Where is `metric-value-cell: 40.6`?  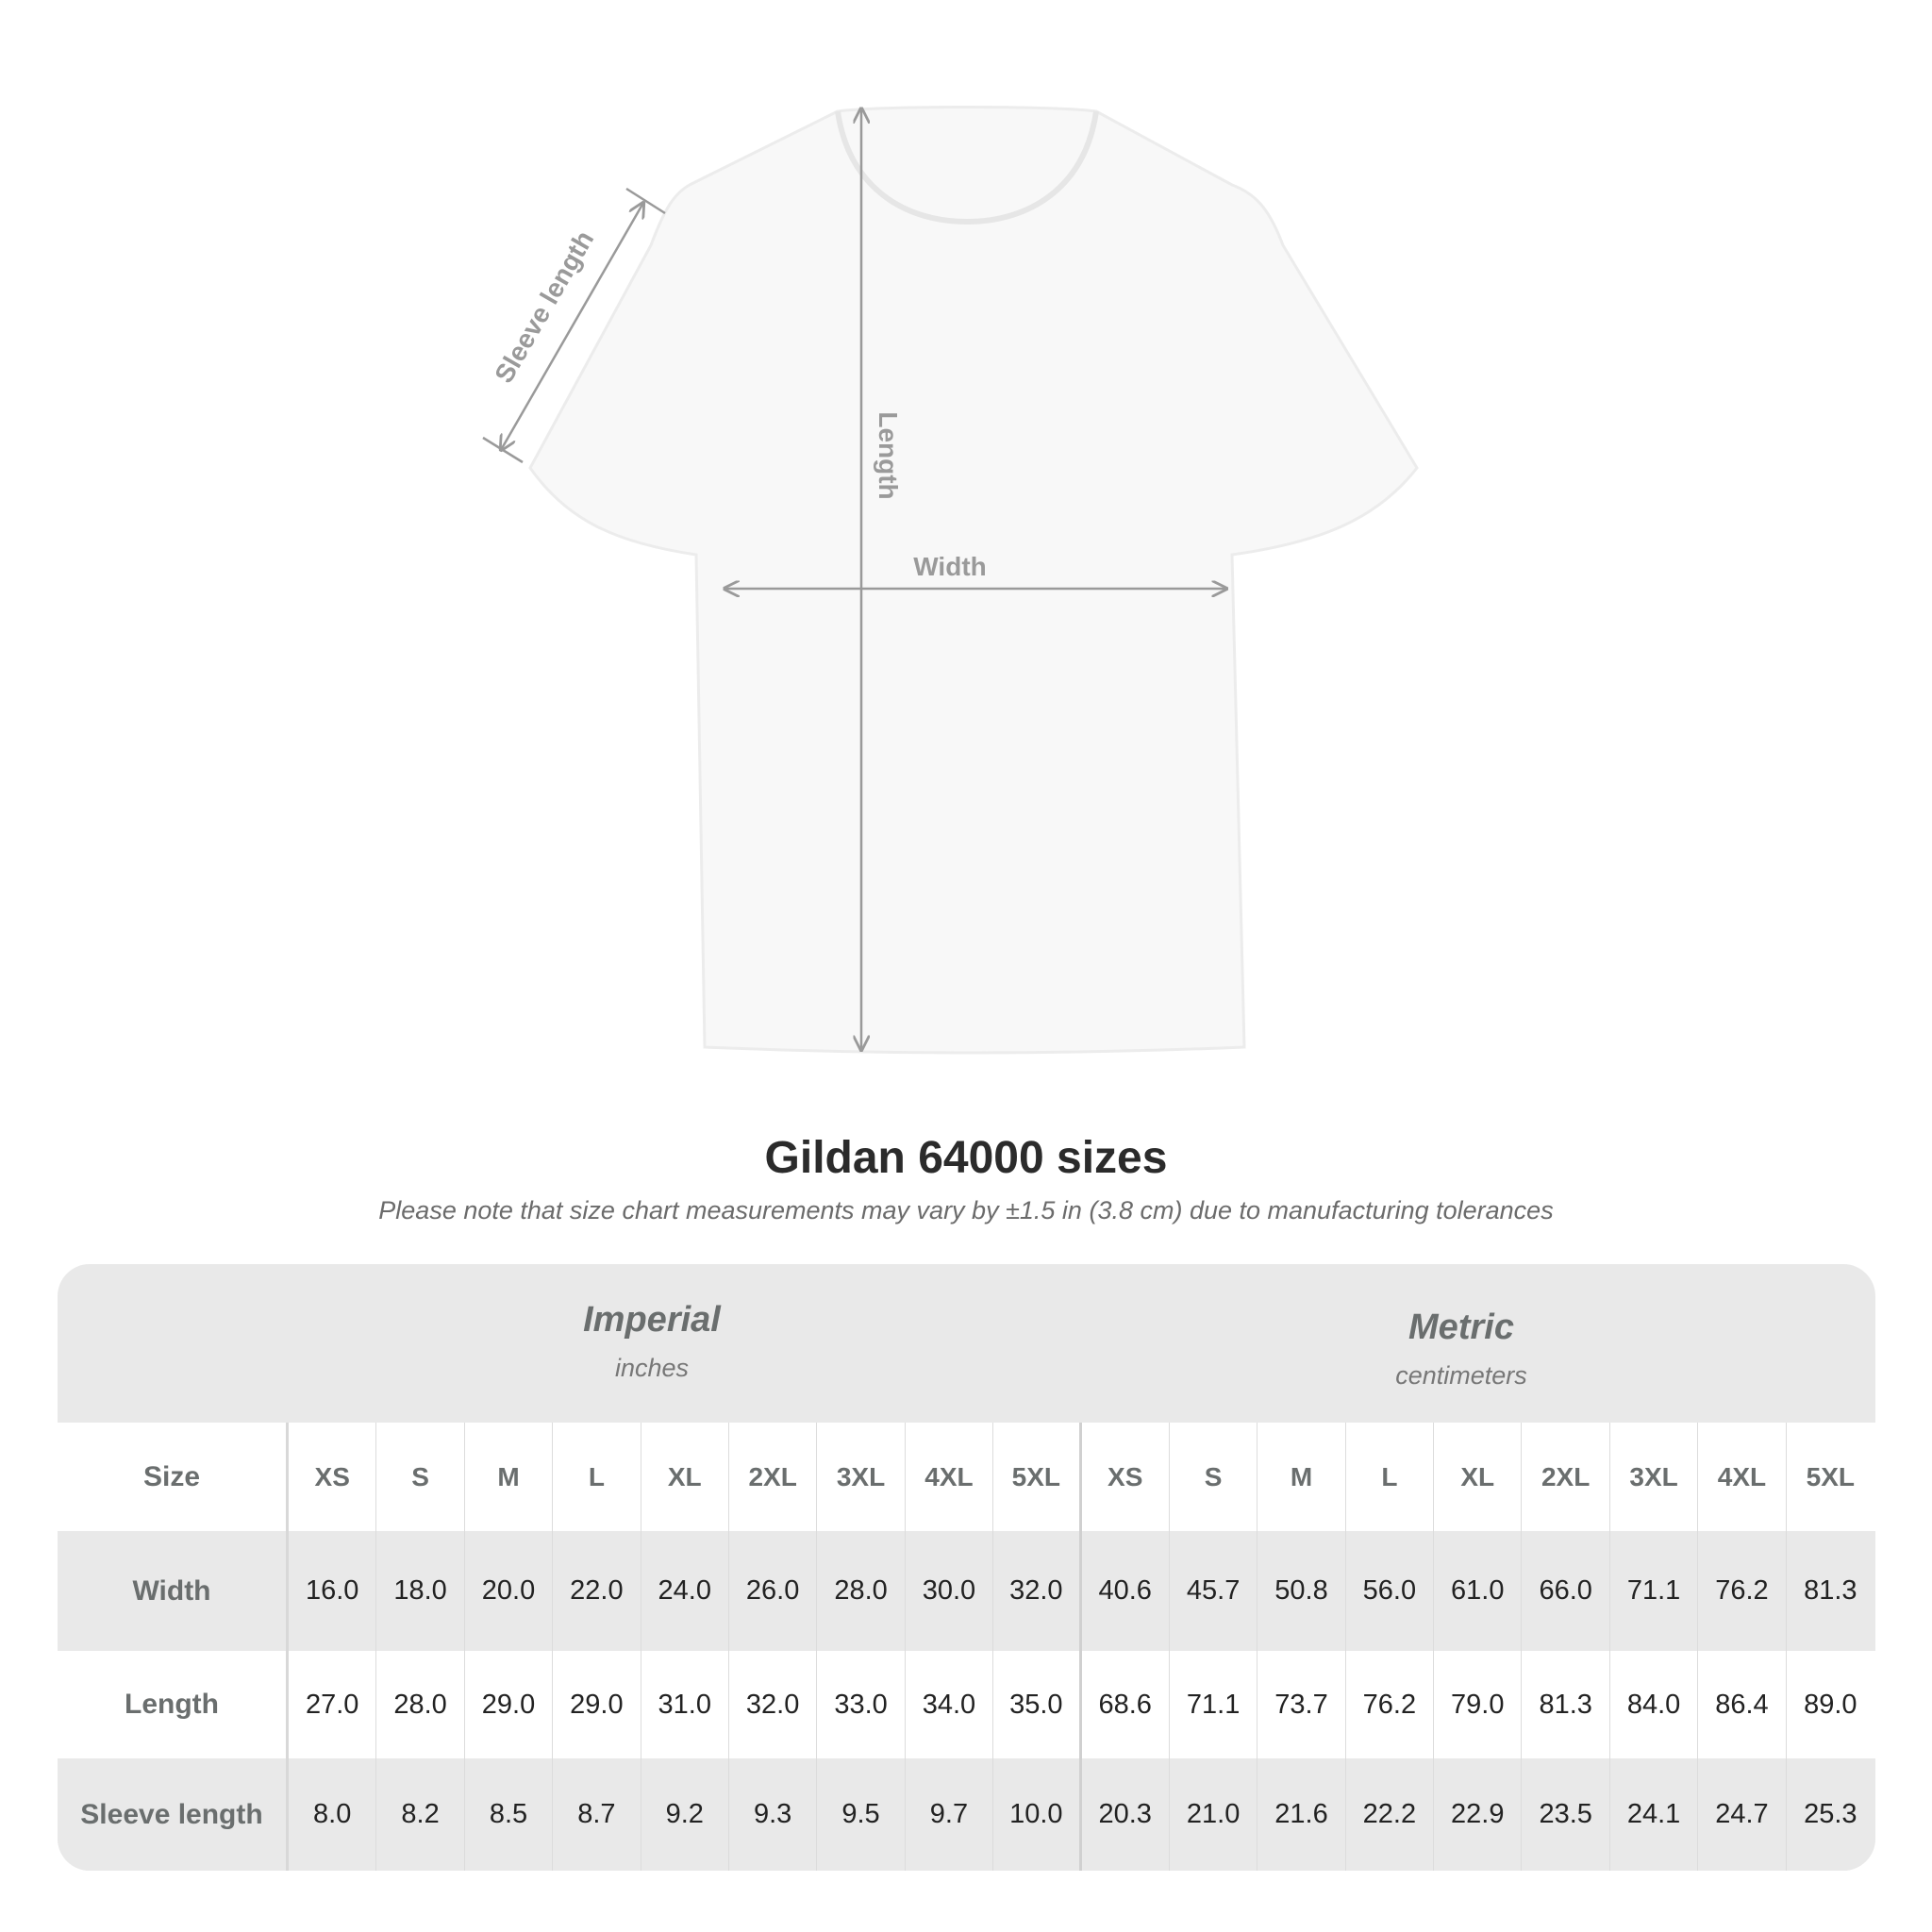 metric-value-cell: 40.6 is located at coordinates (1126, 1591).